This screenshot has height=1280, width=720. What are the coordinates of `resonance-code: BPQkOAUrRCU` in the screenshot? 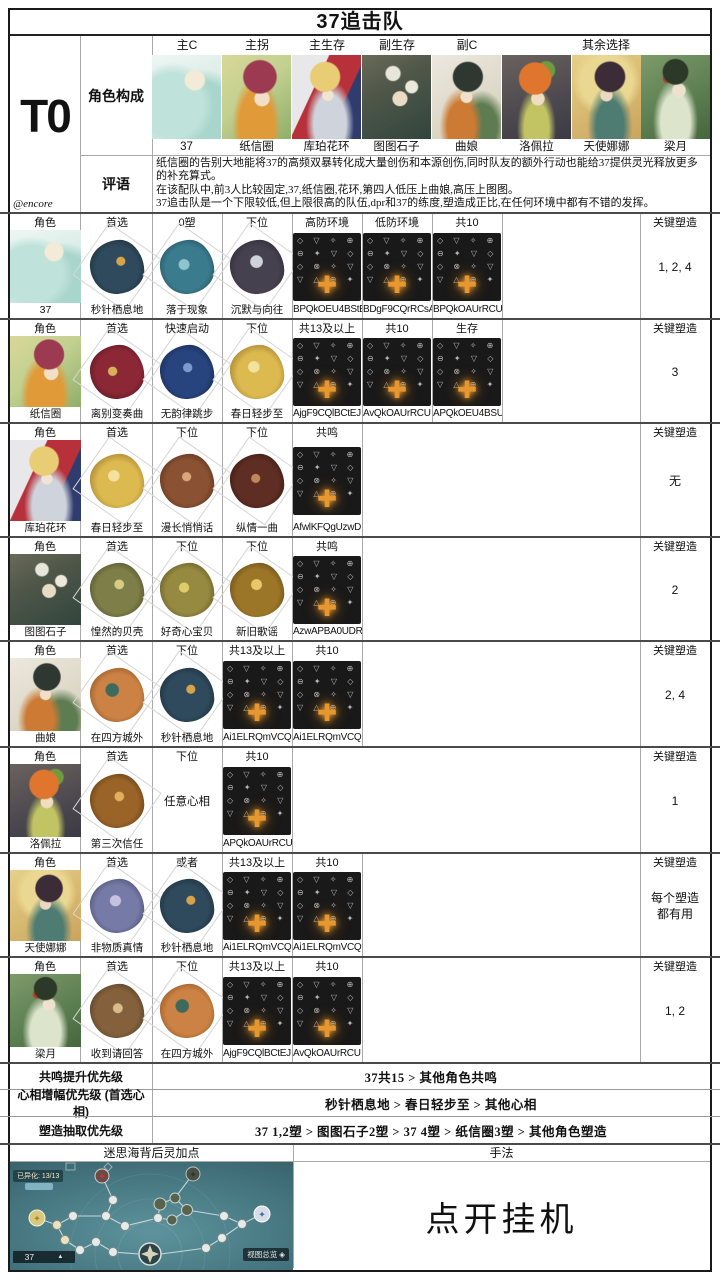 It's located at (467, 309).